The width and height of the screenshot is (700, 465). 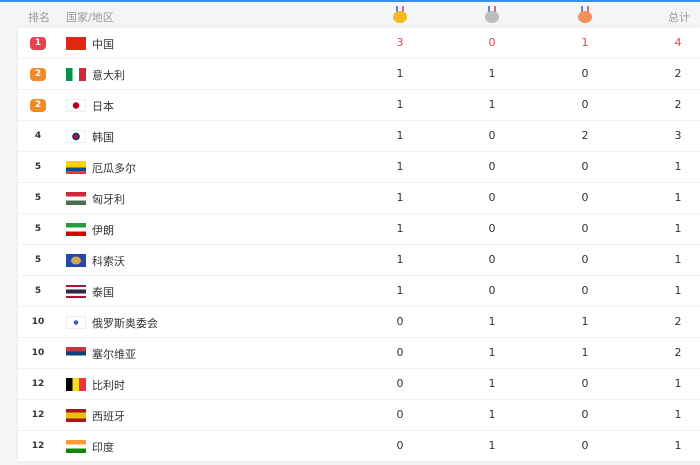 I want to click on country-name: 韩国, so click(x=103, y=137).